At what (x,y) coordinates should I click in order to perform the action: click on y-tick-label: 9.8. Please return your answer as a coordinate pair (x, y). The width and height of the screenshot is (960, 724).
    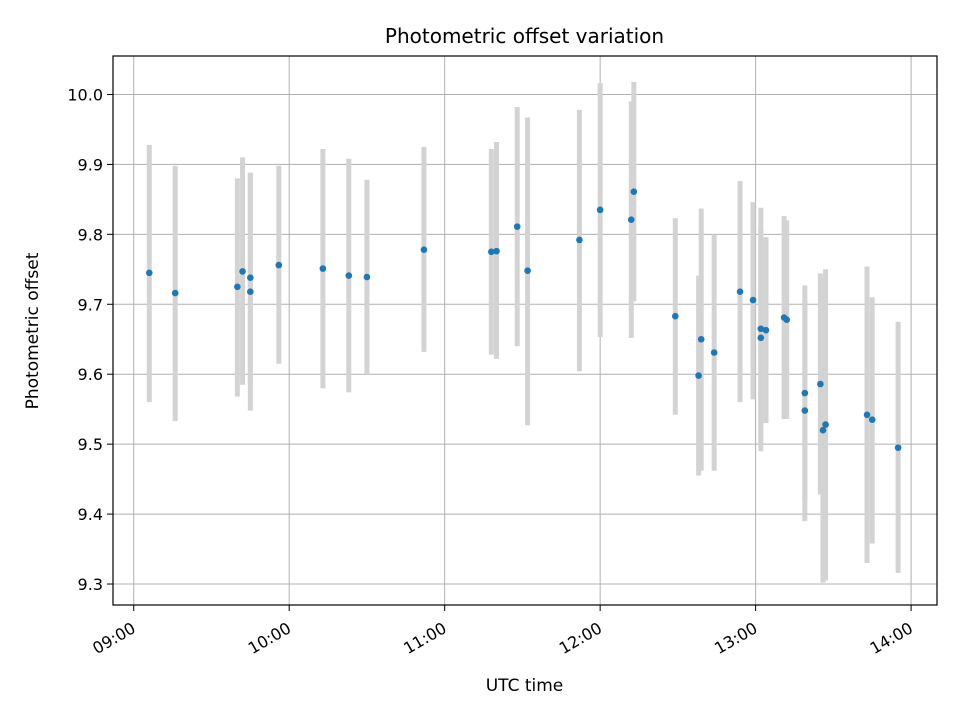
    Looking at the image, I should click on (90, 234).